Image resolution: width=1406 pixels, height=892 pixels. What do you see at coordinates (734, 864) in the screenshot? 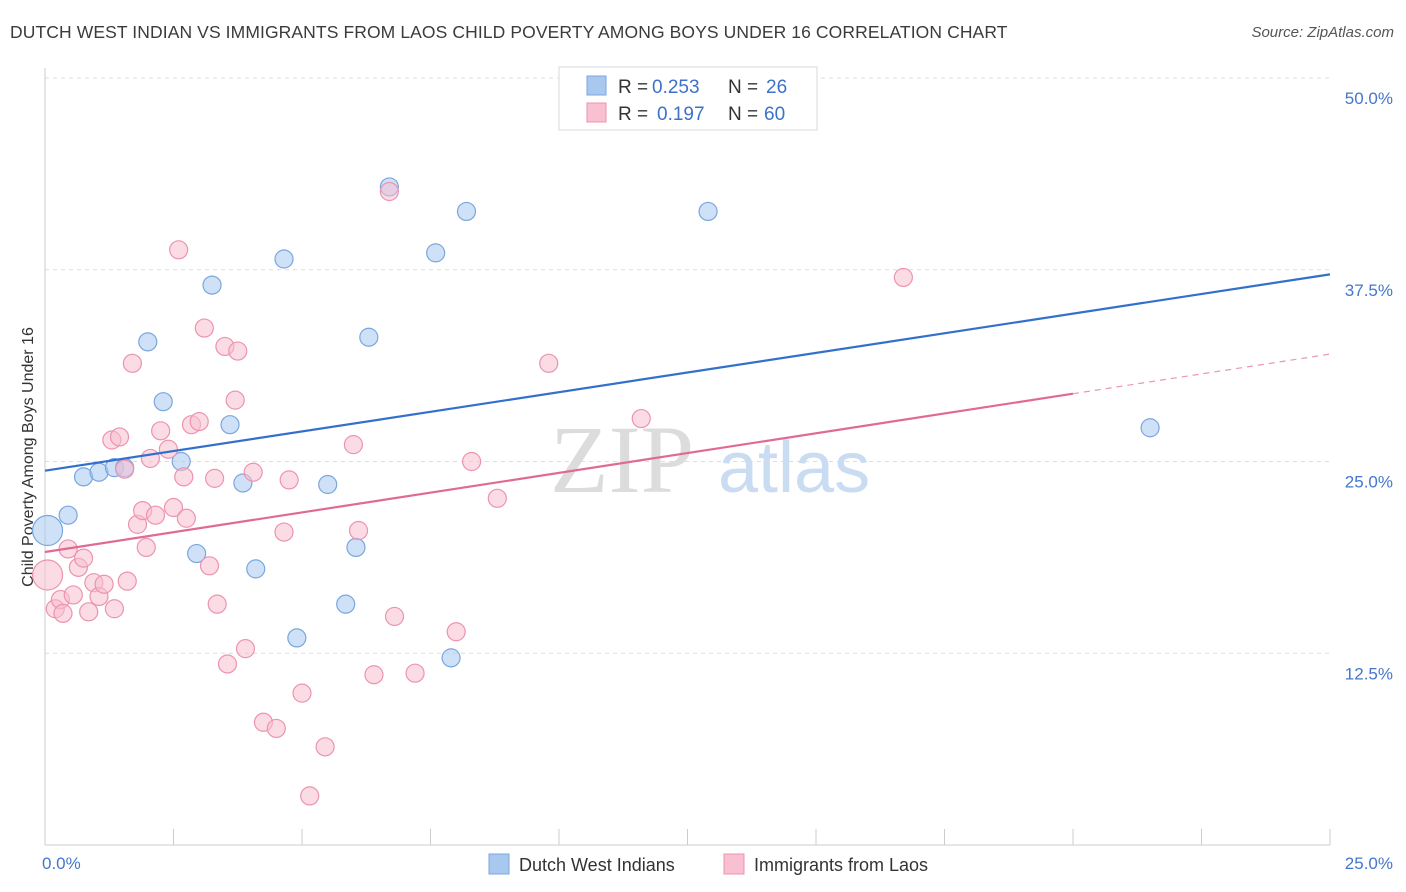
I see `series-legend-swatch-immigrants-from-laos` at bounding box center [734, 864].